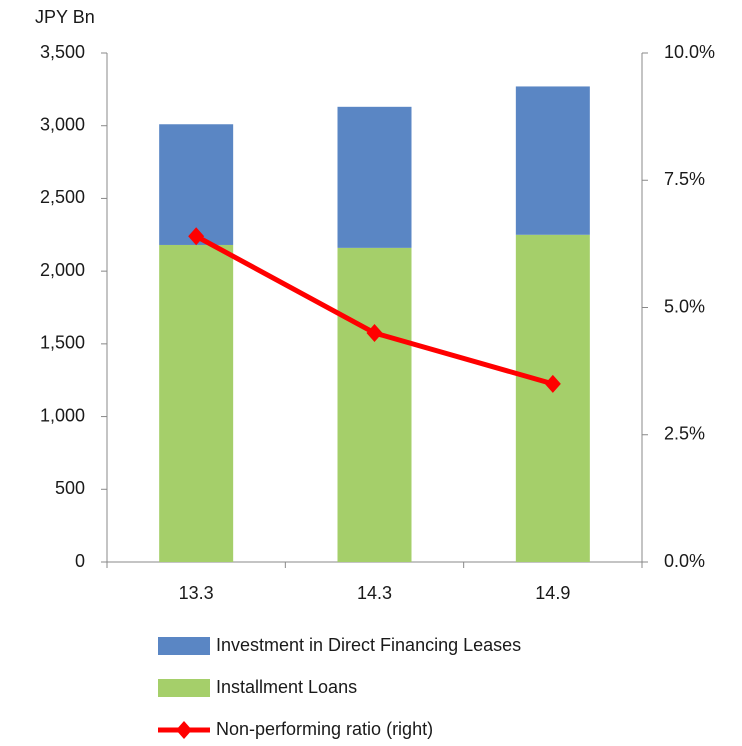  Describe the element at coordinates (286, 687) in the screenshot. I see `legend-label: Installment Loans` at that location.